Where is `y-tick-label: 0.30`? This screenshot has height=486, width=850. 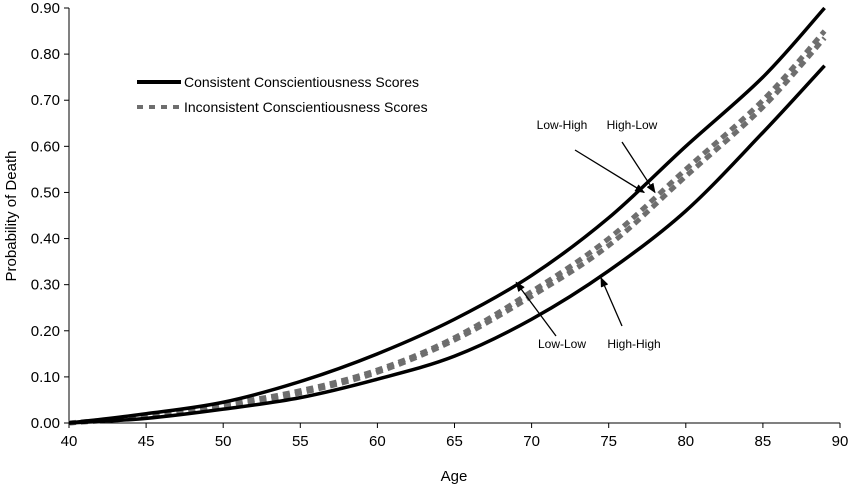
y-tick-label: 0.30 is located at coordinates (45, 285).